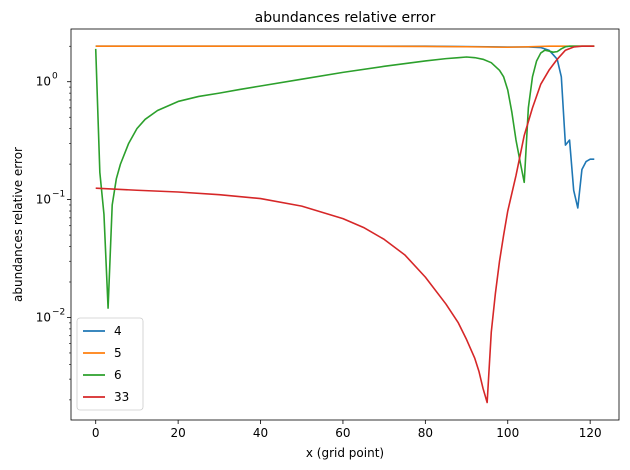 The image size is (630, 470). Describe the element at coordinates (121, 397) in the screenshot. I see `legend-label-33: 33` at that location.